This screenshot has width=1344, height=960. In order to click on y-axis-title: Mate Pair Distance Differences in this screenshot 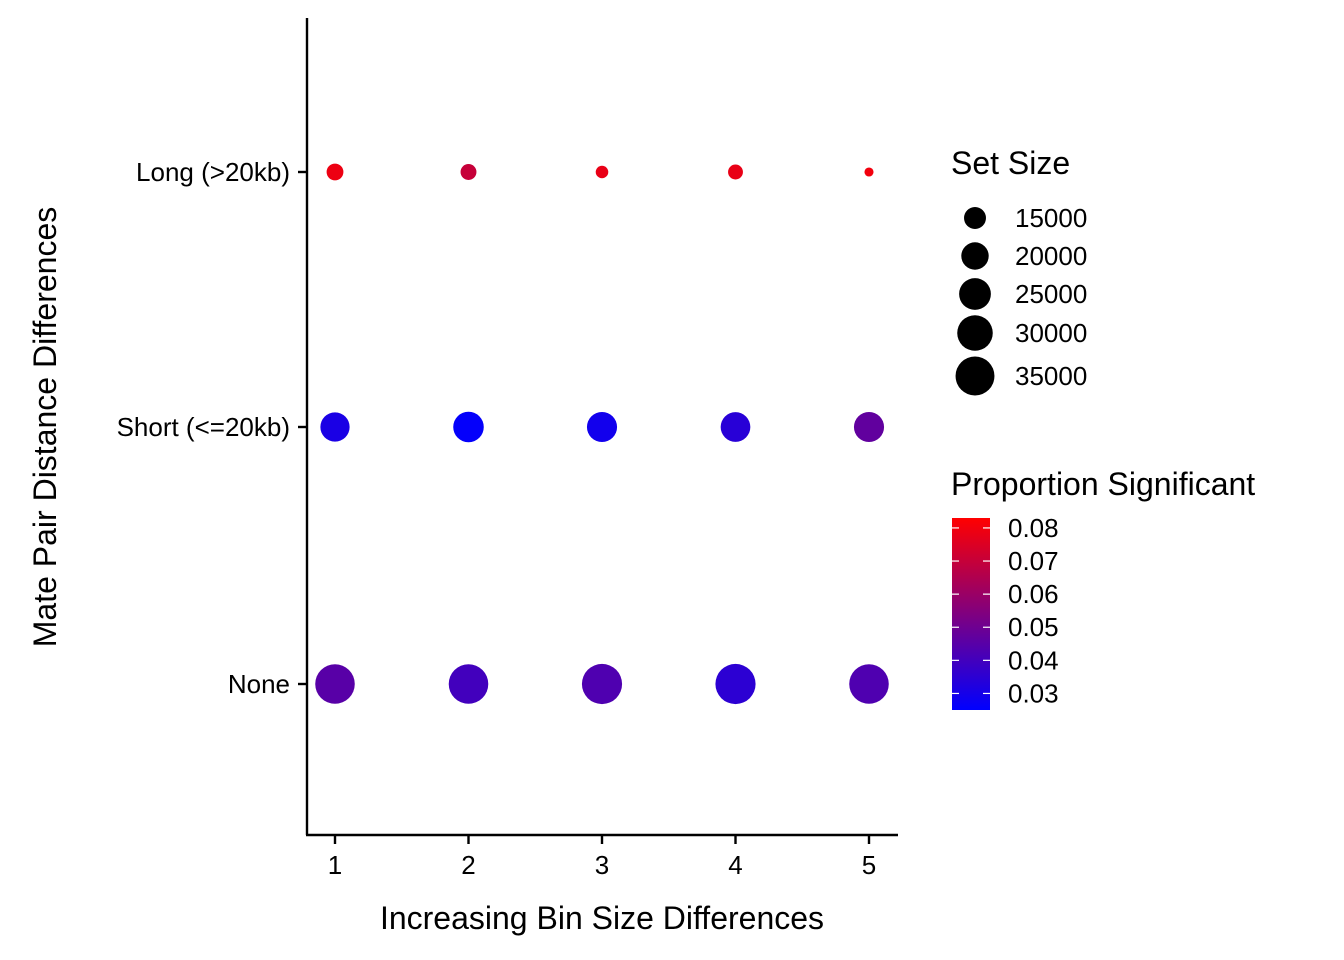, I will do `click(45, 427)`.